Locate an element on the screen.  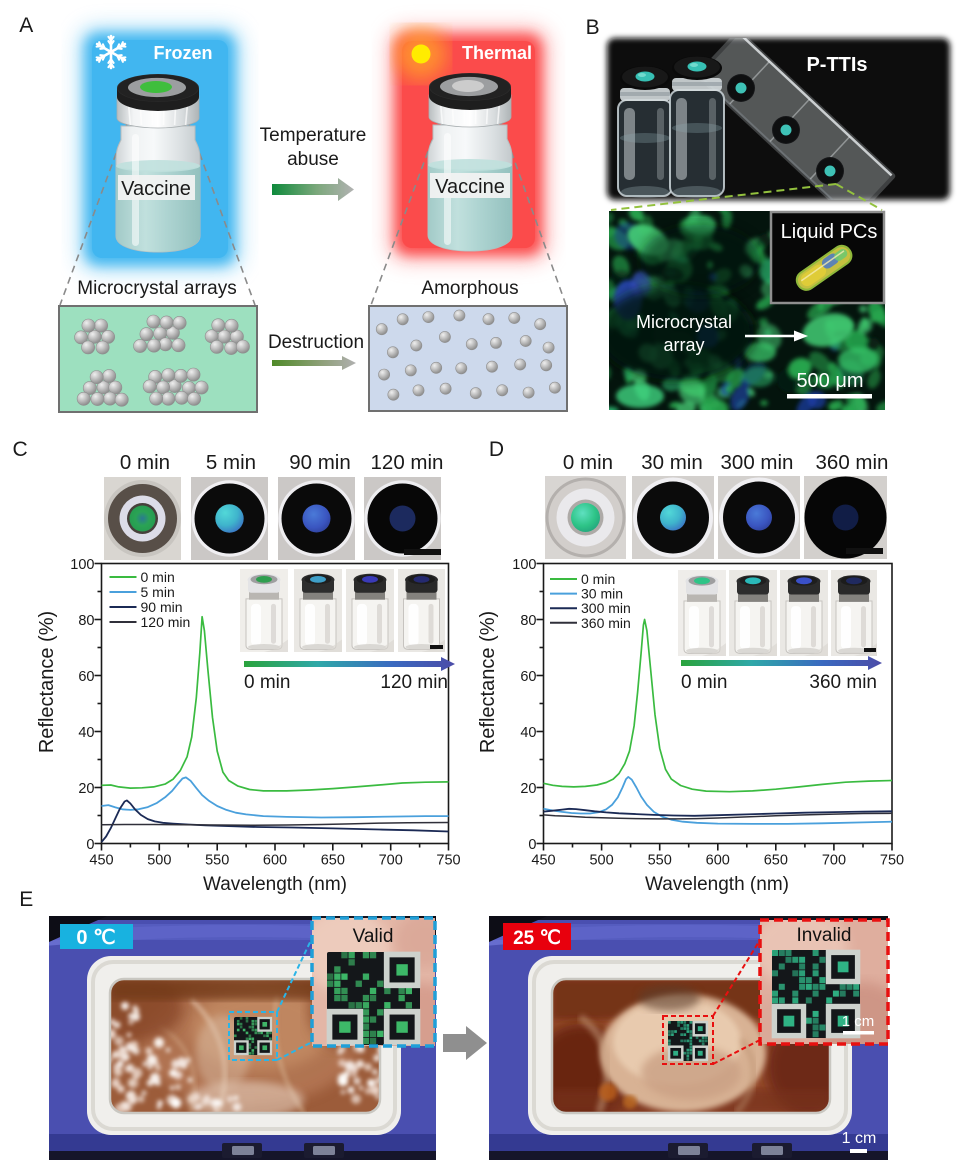
svg-text: Valid is located at coordinates (373, 936).